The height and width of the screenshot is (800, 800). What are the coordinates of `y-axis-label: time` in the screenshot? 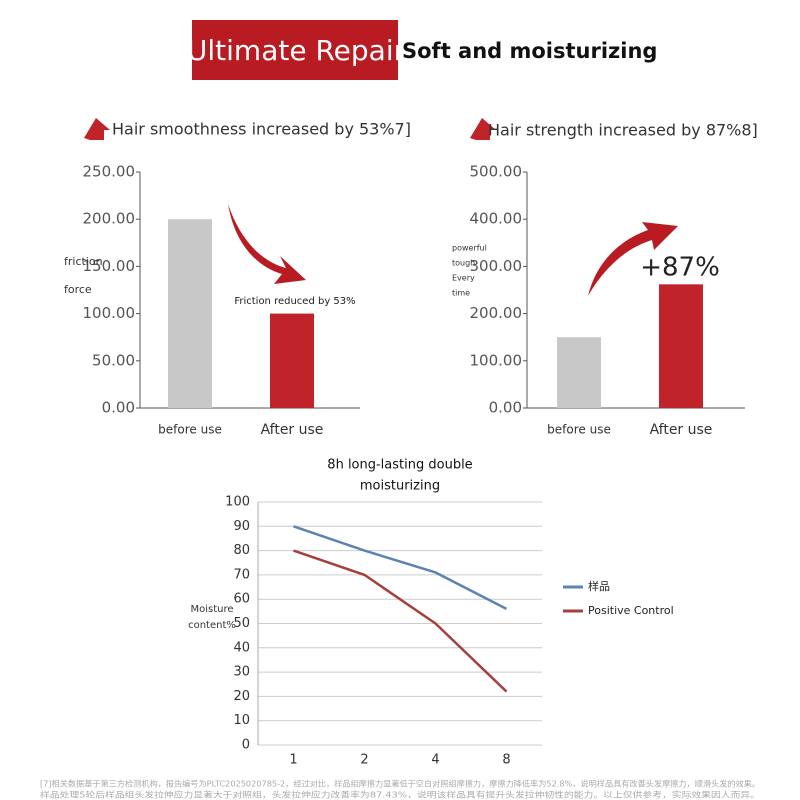 It's located at (461, 293).